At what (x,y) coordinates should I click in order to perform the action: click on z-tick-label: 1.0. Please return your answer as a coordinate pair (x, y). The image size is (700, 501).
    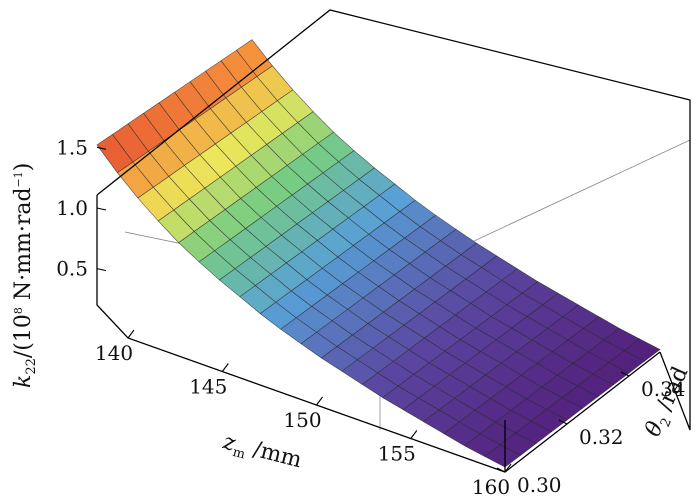
    Looking at the image, I should click on (72, 208).